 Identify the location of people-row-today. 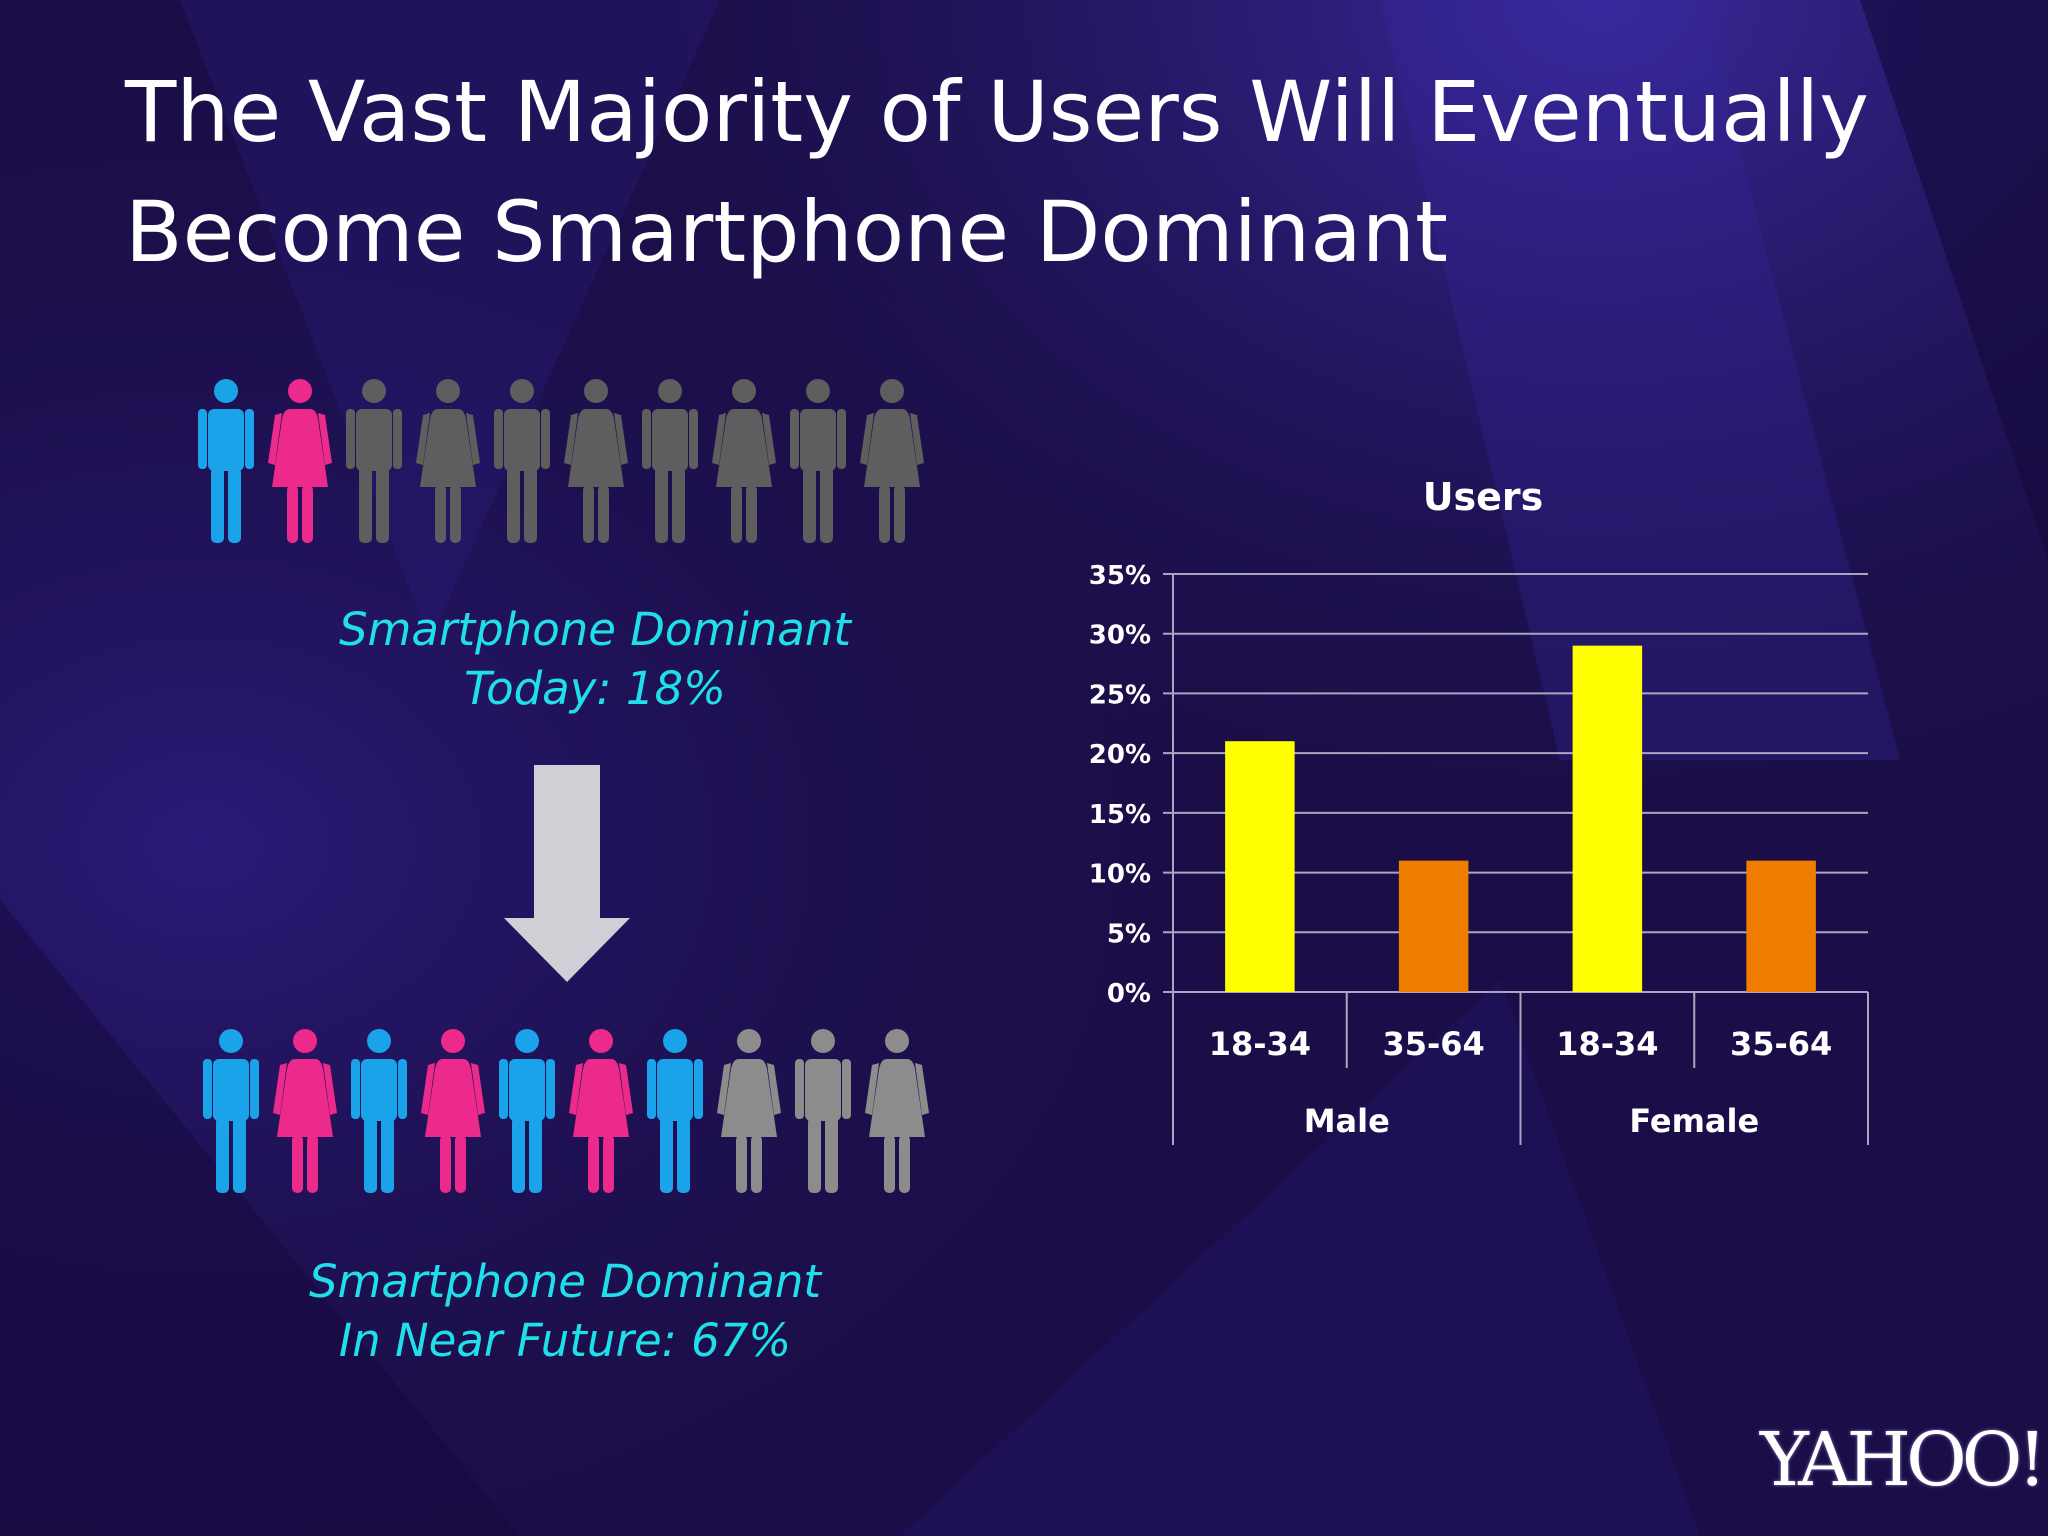
(561, 461).